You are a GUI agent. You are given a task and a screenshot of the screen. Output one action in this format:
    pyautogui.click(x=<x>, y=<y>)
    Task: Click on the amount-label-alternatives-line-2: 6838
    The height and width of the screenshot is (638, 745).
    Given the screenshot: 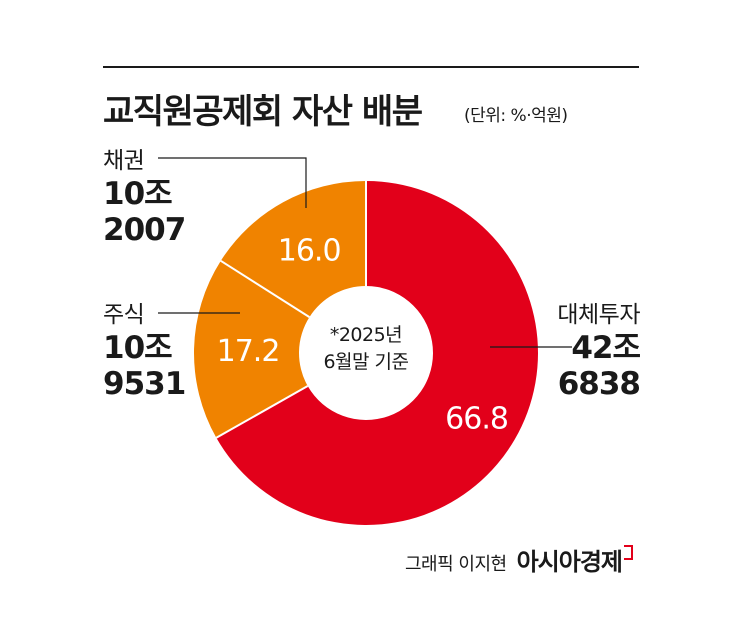 What is the action you would take?
    pyautogui.click(x=599, y=384)
    